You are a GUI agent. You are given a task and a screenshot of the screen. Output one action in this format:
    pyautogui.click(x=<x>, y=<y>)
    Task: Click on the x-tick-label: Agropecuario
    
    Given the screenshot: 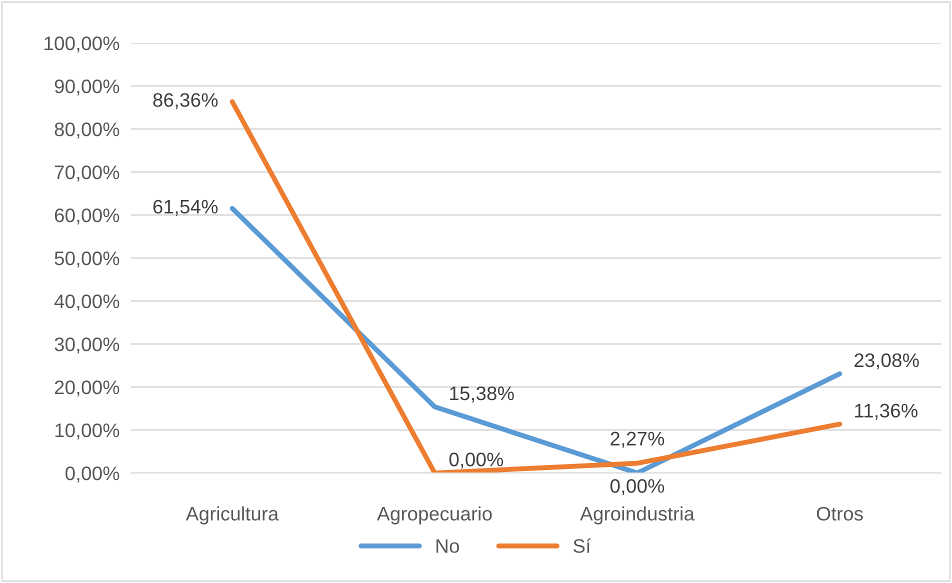 What is the action you would take?
    pyautogui.click(x=434, y=515)
    